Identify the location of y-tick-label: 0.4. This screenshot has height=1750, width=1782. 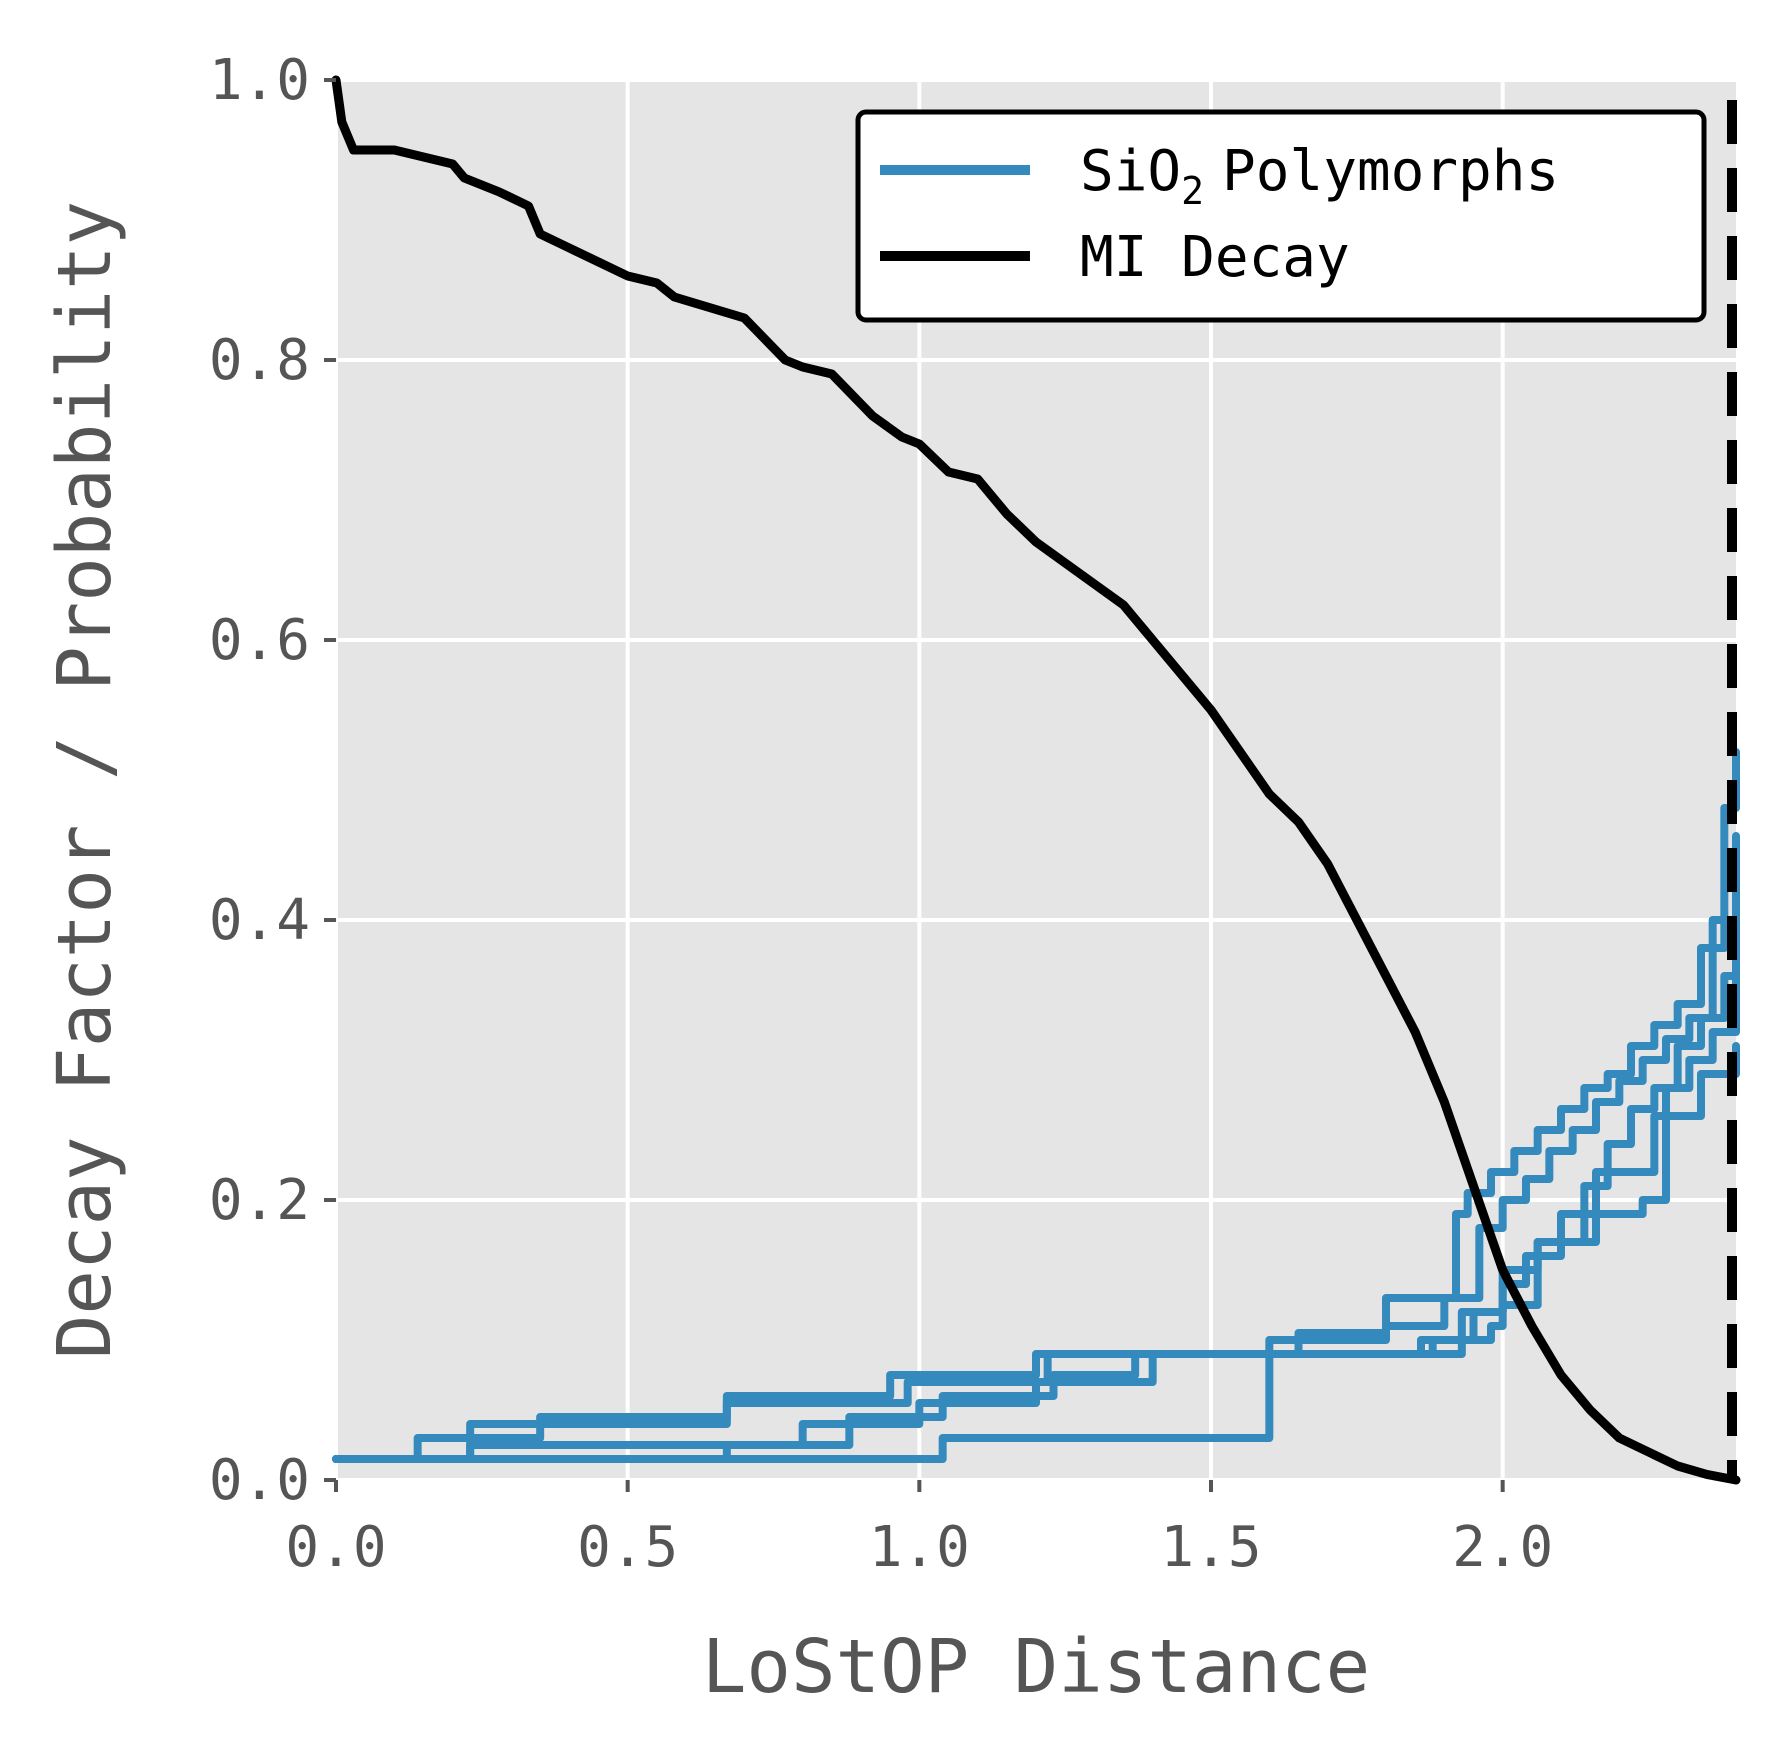
(259, 920).